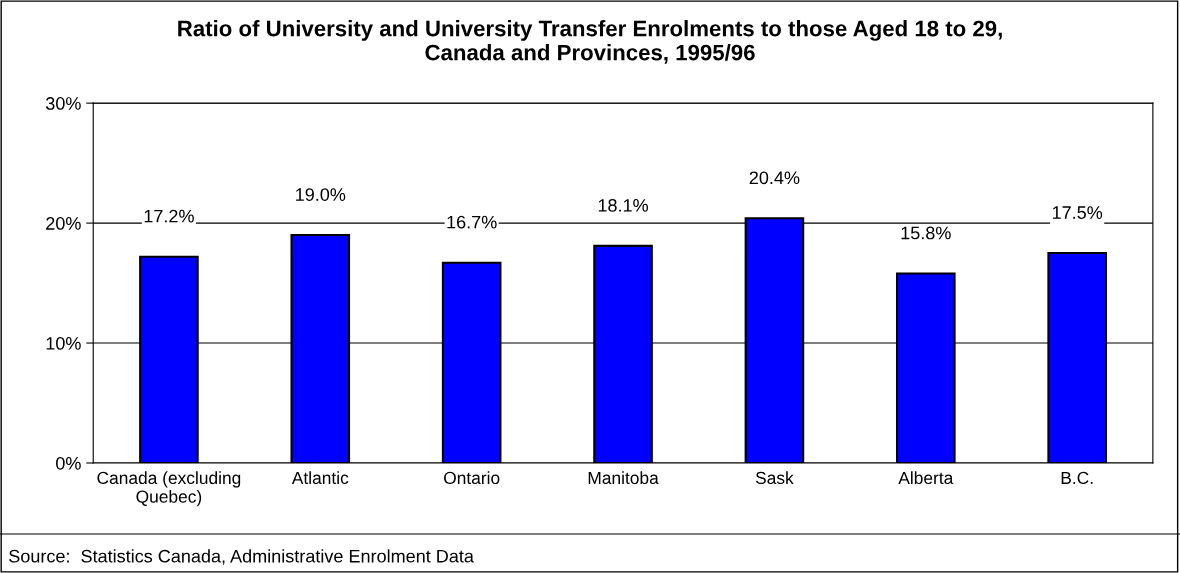  What do you see at coordinates (63, 103) in the screenshot?
I see `y-tick-label: 30%` at bounding box center [63, 103].